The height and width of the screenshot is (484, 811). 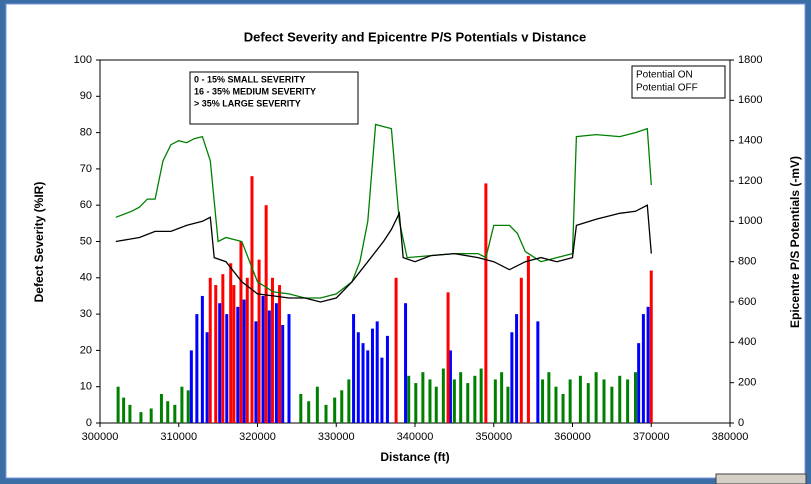 I want to click on x-axis-title: Distance (ft), so click(x=414, y=457).